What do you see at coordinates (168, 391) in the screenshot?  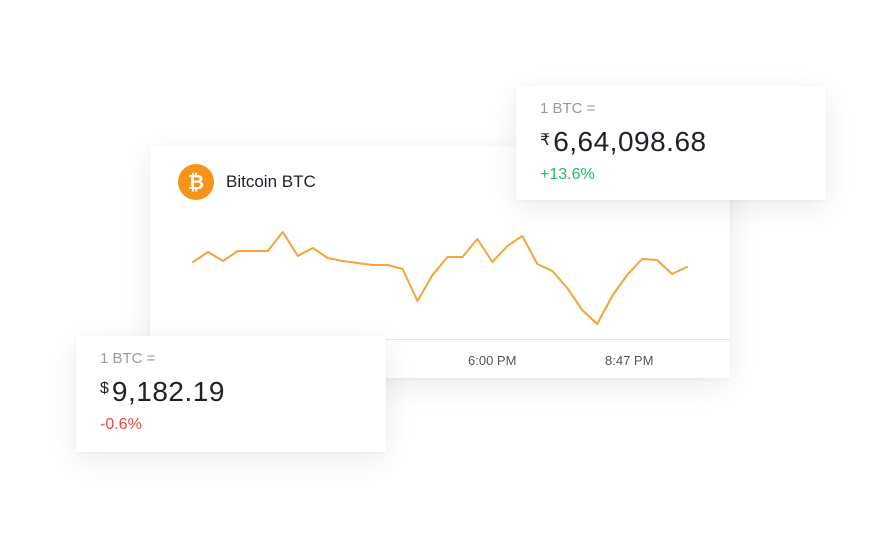 I see `usd-price: 9,182.19` at bounding box center [168, 391].